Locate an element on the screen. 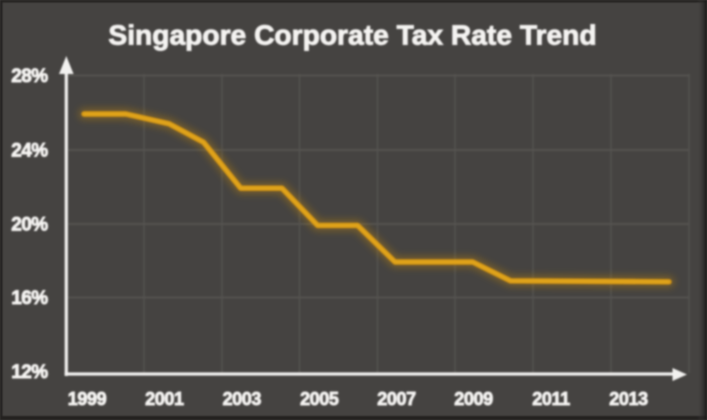 The image size is (707, 420). svg-text: 2007 is located at coordinates (396, 399).